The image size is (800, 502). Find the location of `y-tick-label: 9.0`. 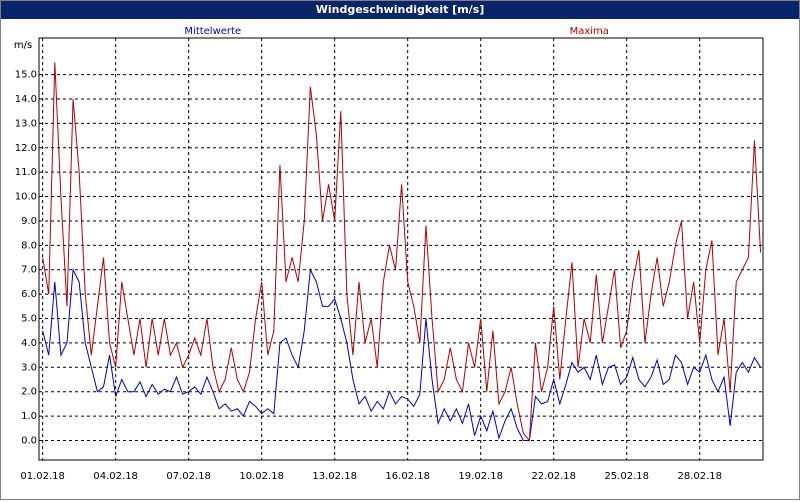

y-tick-label: 9.0 is located at coordinates (29, 221).